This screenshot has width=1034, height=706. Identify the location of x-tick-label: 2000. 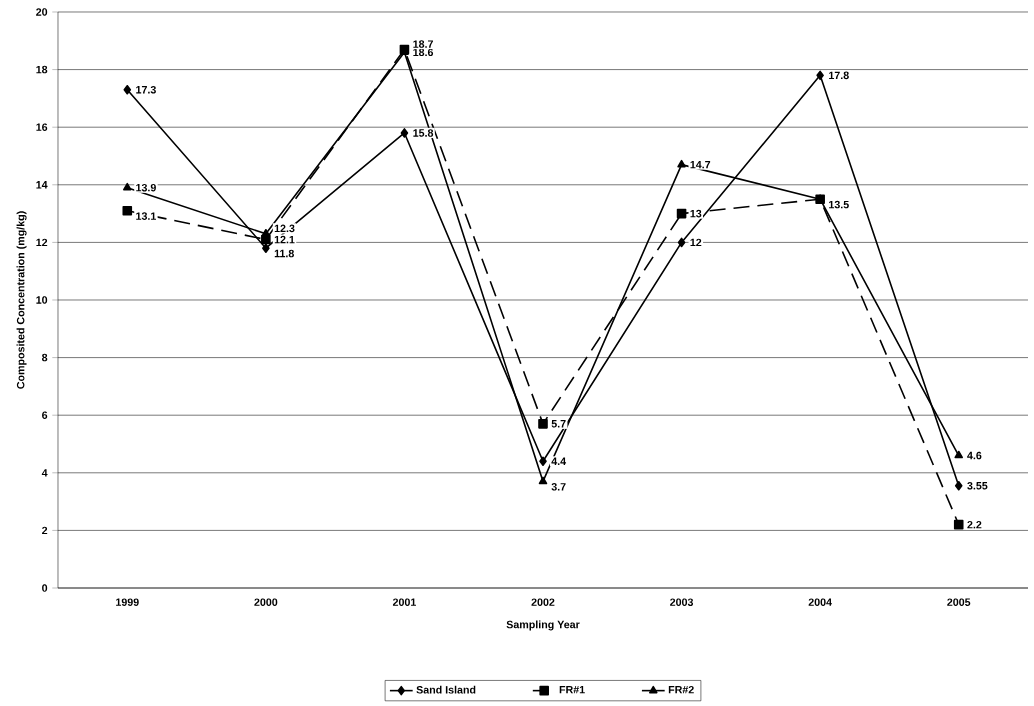
(266, 602).